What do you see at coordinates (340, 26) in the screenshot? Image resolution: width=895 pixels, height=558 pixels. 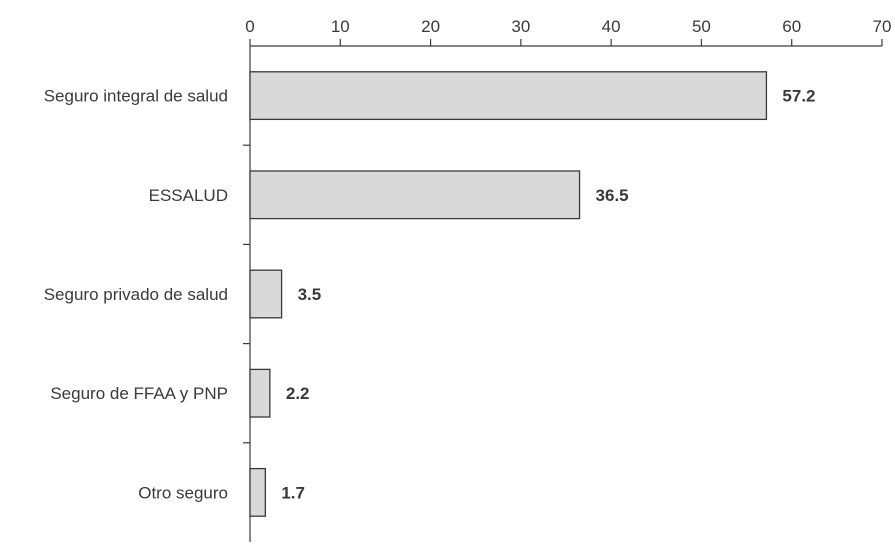 I see `x-tick-label: 10` at bounding box center [340, 26].